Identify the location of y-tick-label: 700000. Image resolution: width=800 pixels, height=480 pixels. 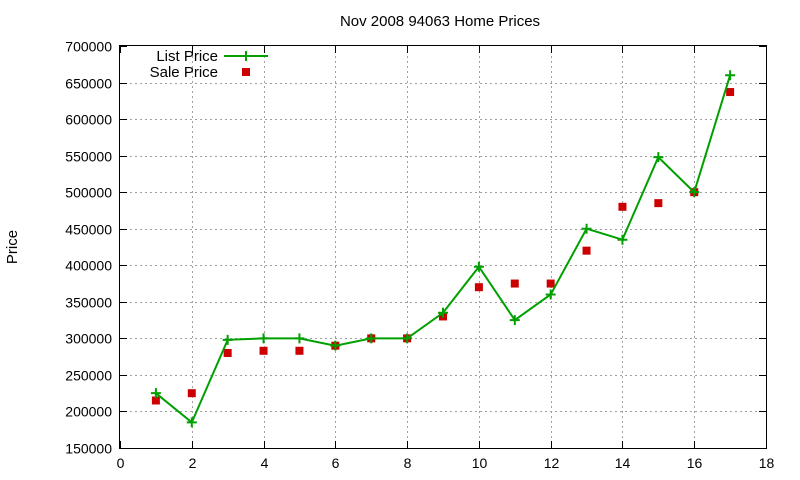
(88, 47).